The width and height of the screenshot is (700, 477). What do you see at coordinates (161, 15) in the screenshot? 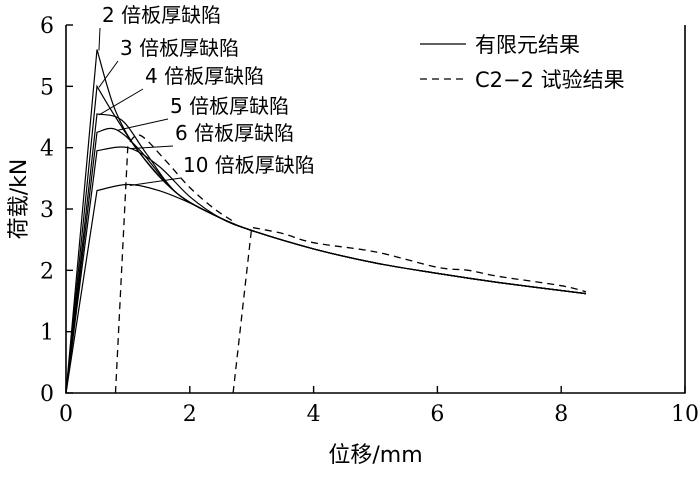
I see `annotation-label: 2 倍板厚缺陷` at bounding box center [161, 15].